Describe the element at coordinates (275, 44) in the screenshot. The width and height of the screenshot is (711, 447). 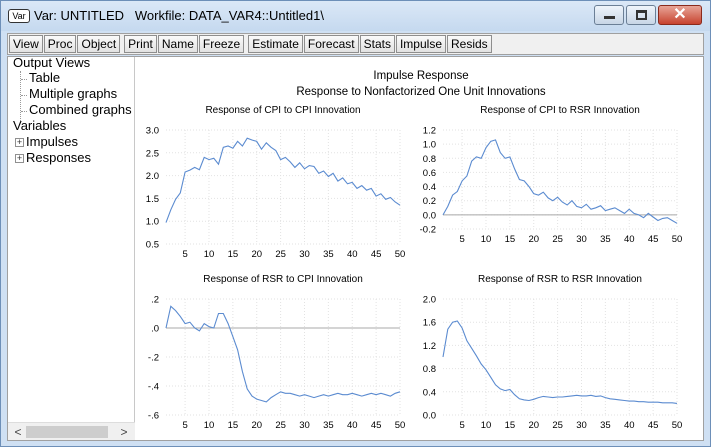
I see `estimate-button: Estimate` at that location.